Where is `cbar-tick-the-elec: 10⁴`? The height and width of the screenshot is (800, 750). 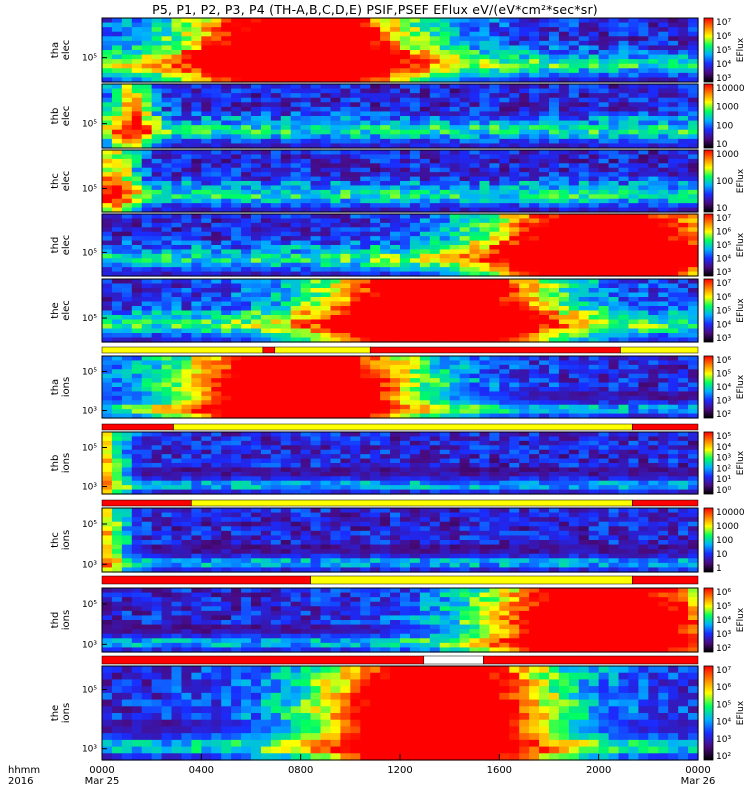
cbar-tick-the-elec: 10⁴ is located at coordinates (723, 325).